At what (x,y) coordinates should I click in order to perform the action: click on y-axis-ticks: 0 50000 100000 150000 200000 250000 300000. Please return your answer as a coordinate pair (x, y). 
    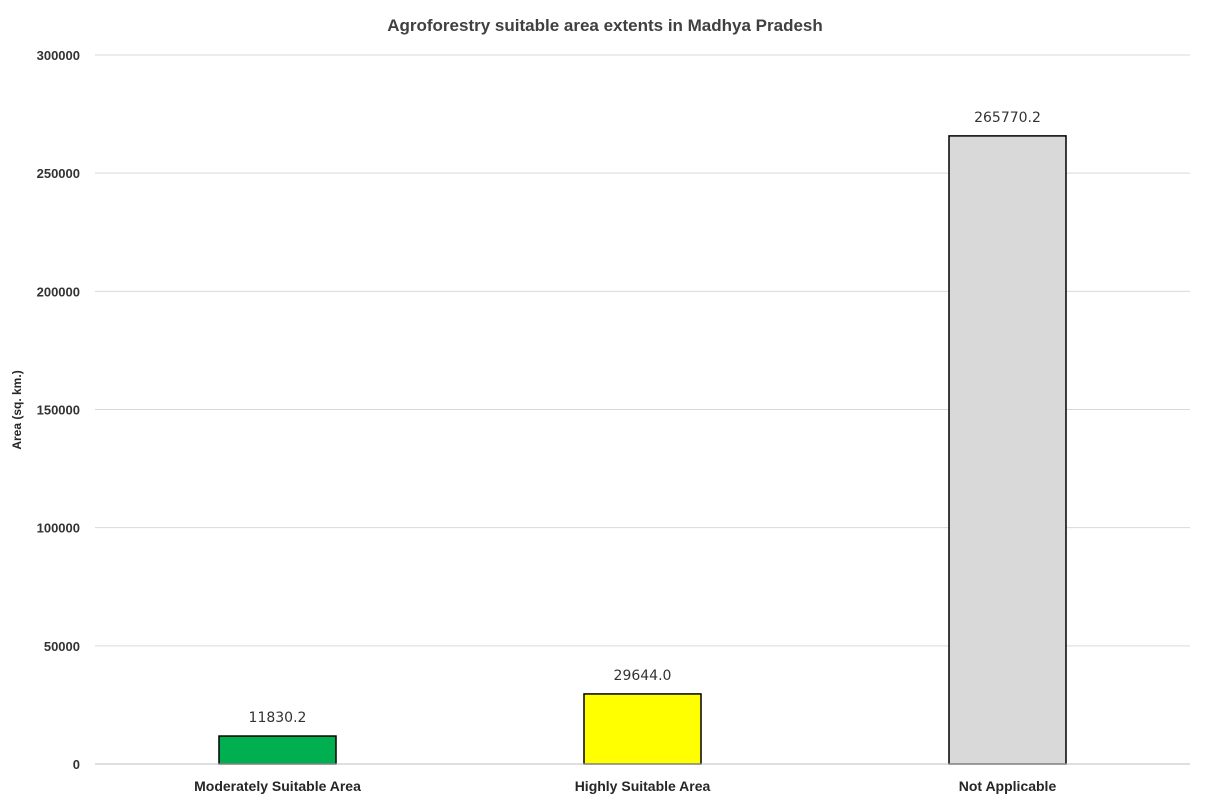
    Looking at the image, I should click on (58, 410).